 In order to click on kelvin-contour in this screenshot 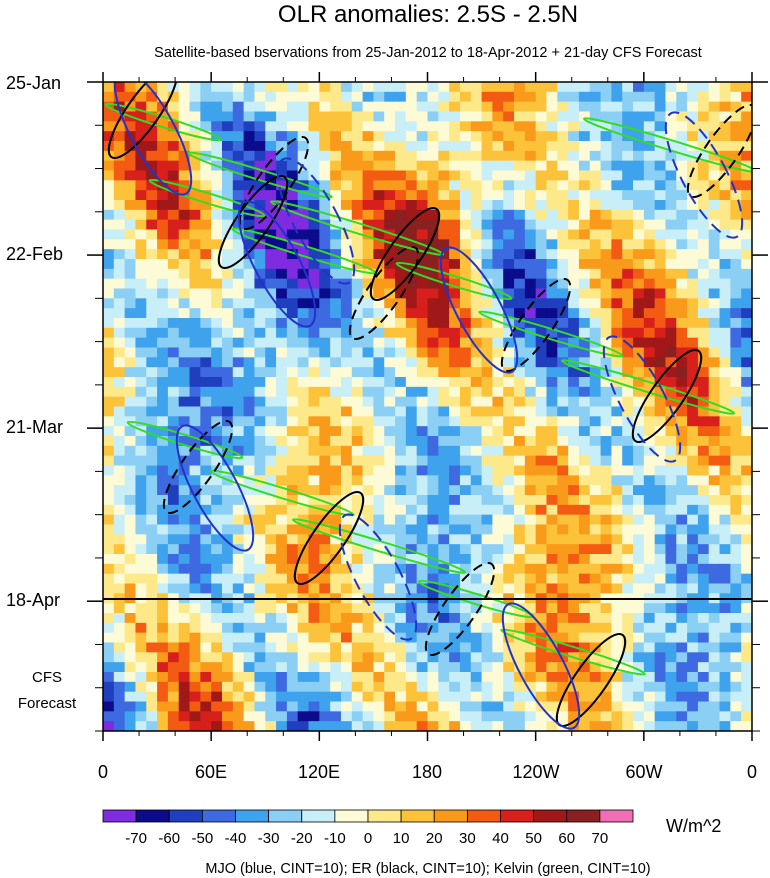, I will do `click(260, 175)`.